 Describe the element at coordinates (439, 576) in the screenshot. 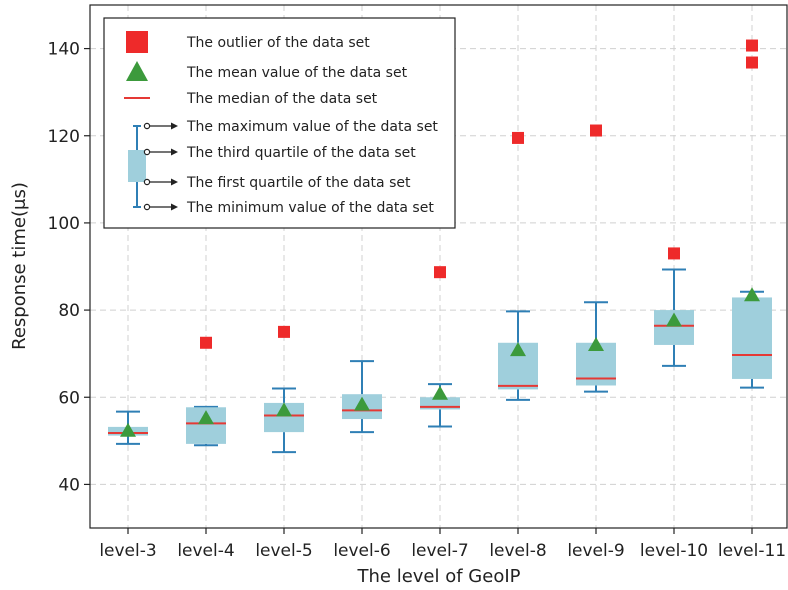

I see `x-axis-label: The level of GeoIP` at that location.